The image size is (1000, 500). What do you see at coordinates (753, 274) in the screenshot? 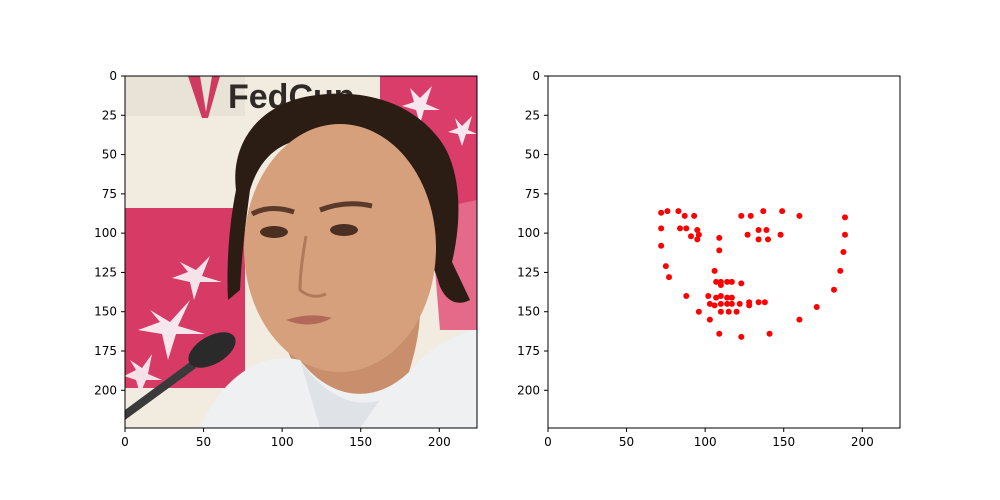
I see `scatter-points` at bounding box center [753, 274].